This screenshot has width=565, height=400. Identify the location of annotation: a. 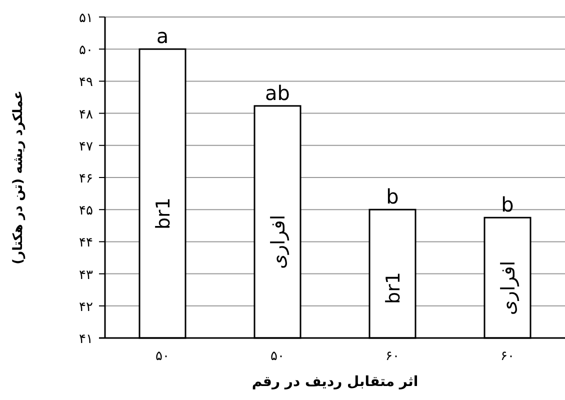
(162, 36).